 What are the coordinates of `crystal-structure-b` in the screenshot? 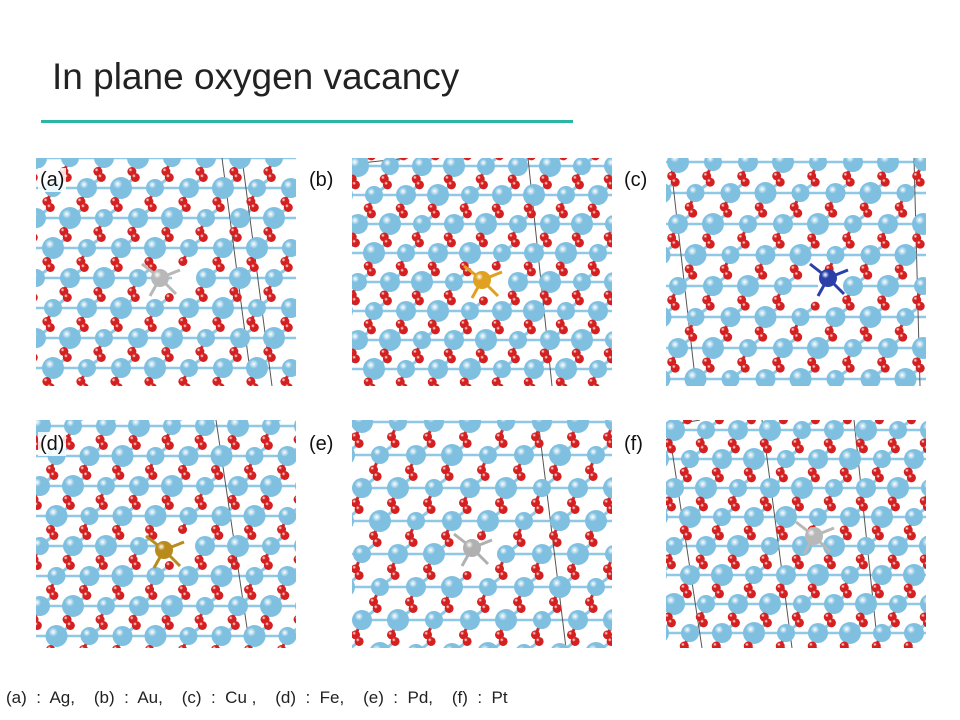 It's located at (482, 272).